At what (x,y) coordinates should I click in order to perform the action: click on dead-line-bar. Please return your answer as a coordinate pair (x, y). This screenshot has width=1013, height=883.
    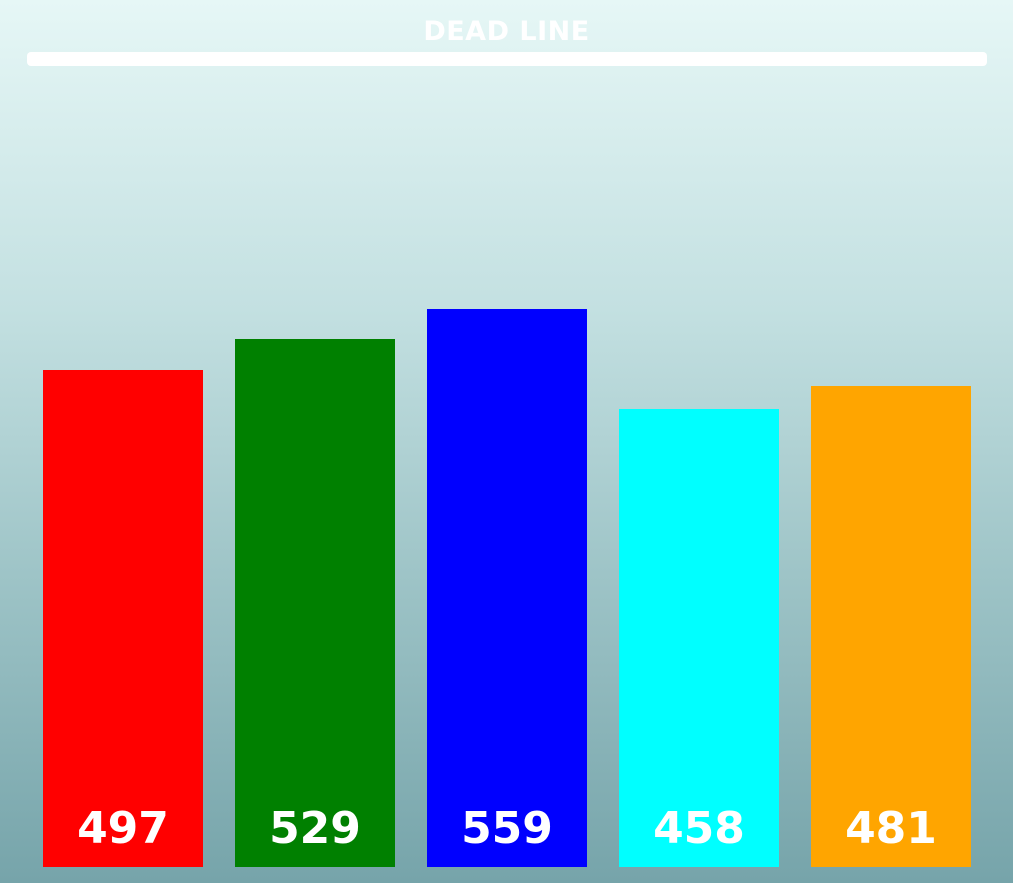
    Looking at the image, I should click on (507, 59).